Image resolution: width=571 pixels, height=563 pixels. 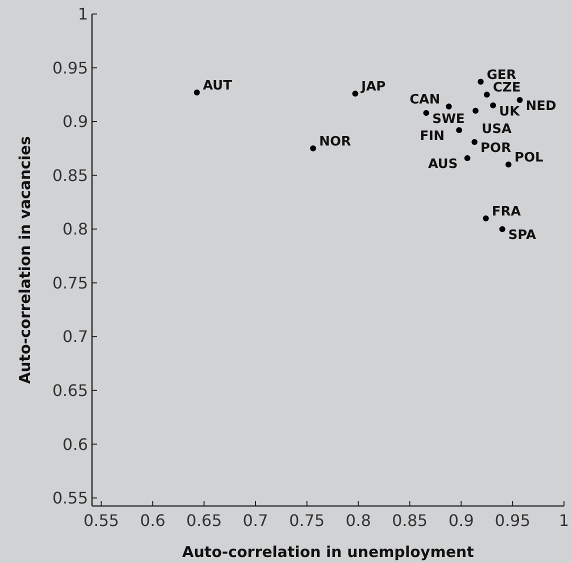 What do you see at coordinates (217, 86) in the screenshot?
I see `annotation: AUT` at bounding box center [217, 86].